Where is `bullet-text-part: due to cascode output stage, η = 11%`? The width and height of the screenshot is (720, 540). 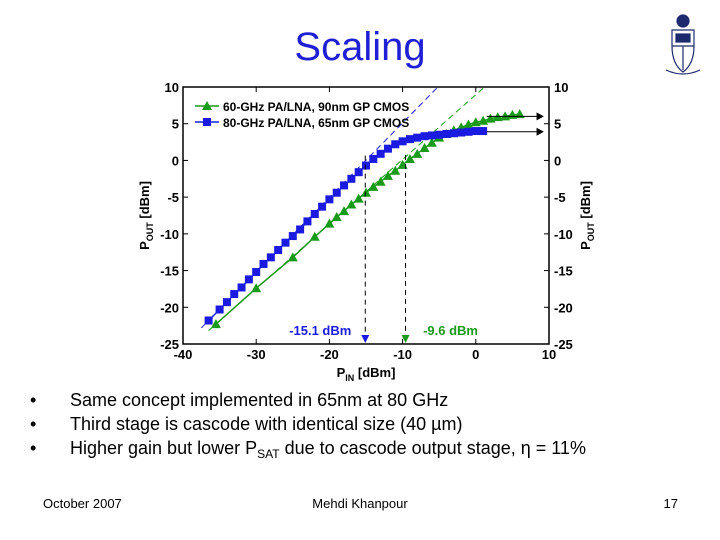 bullet-text-part: due to cascode output stage, η = 11% is located at coordinates (432, 448).